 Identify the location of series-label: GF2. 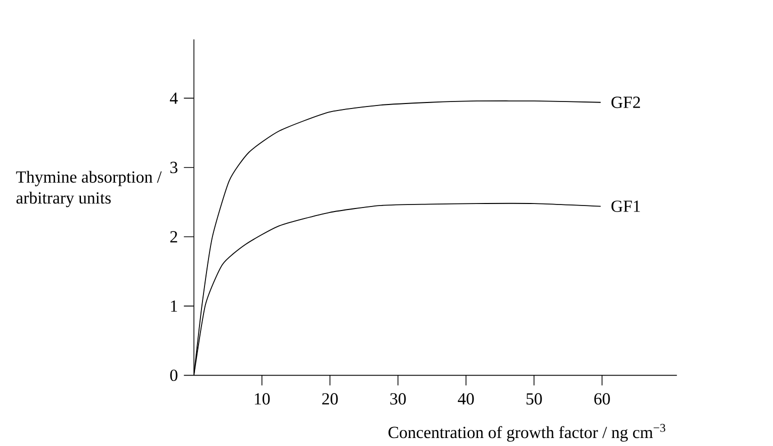
(625, 102).